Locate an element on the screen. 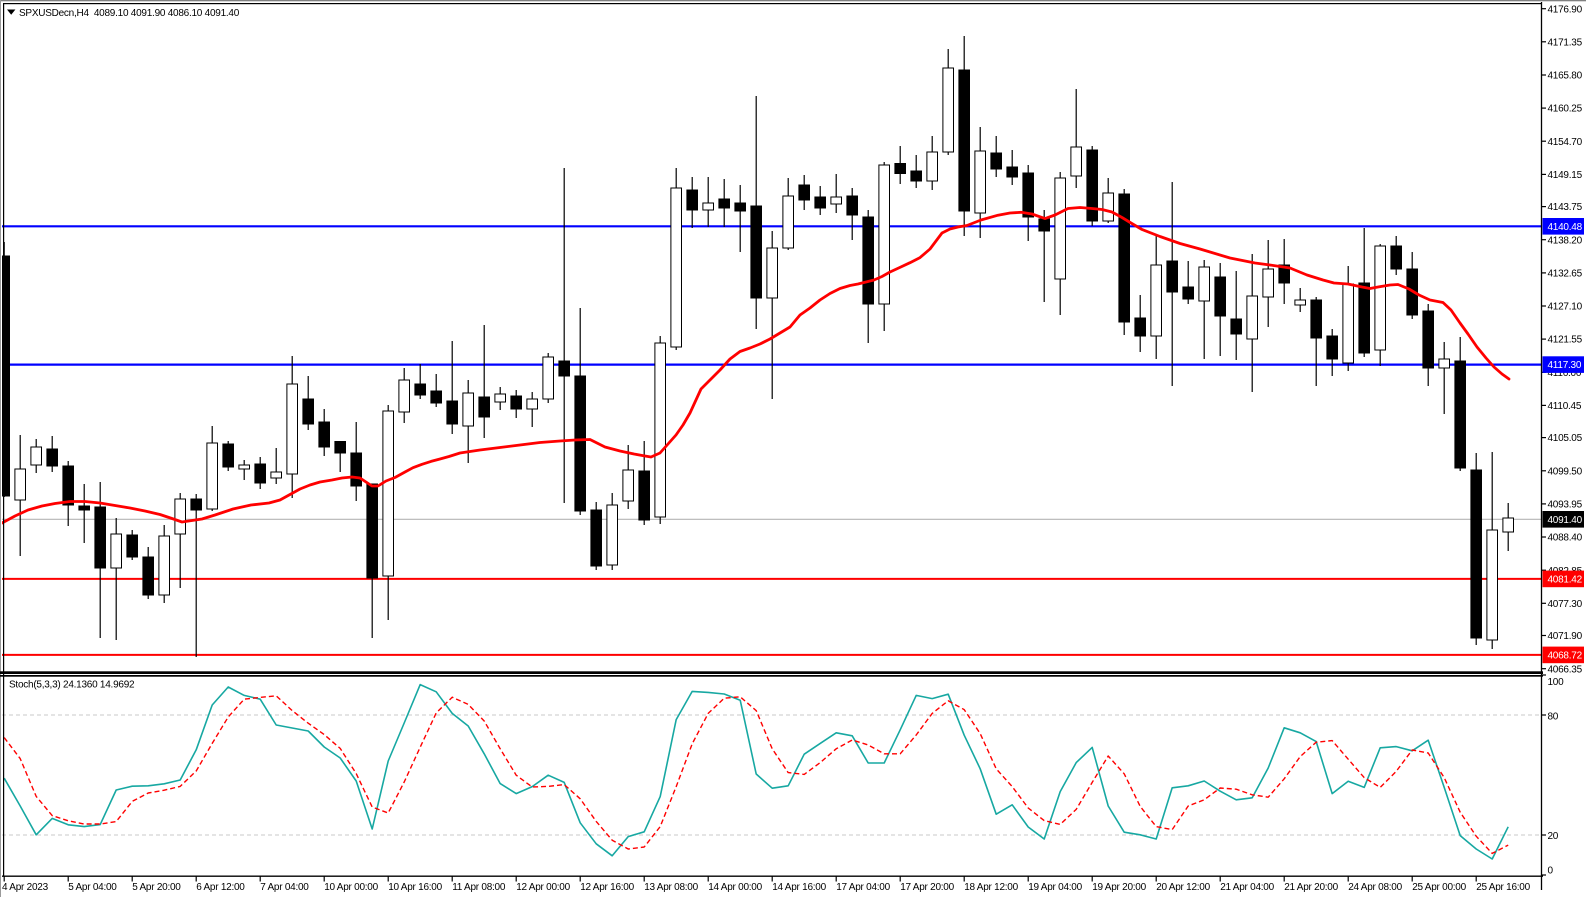  svg-text: 4116.00 is located at coordinates (1565, 373).